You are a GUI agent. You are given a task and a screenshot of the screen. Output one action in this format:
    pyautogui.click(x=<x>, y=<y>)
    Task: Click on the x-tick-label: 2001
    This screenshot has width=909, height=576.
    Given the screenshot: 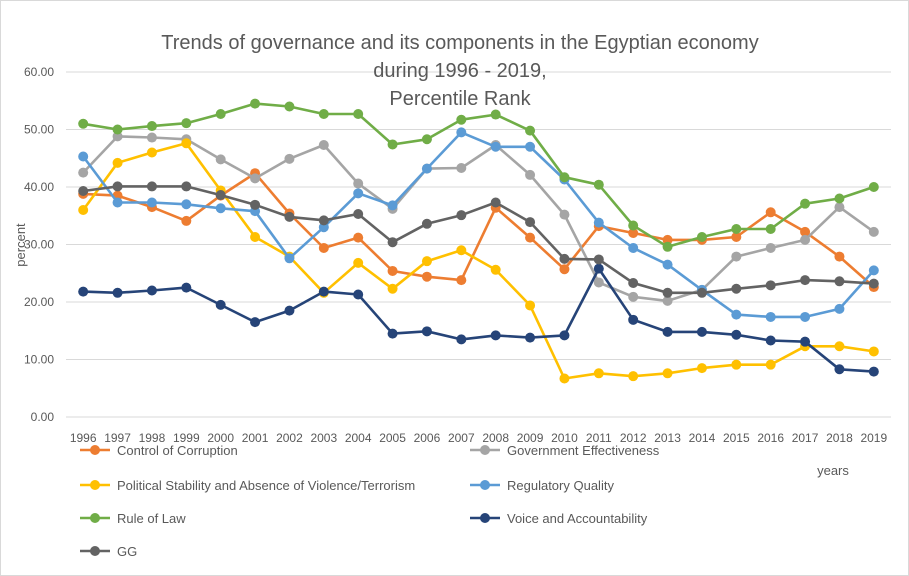 What is the action you would take?
    pyautogui.click(x=255, y=438)
    